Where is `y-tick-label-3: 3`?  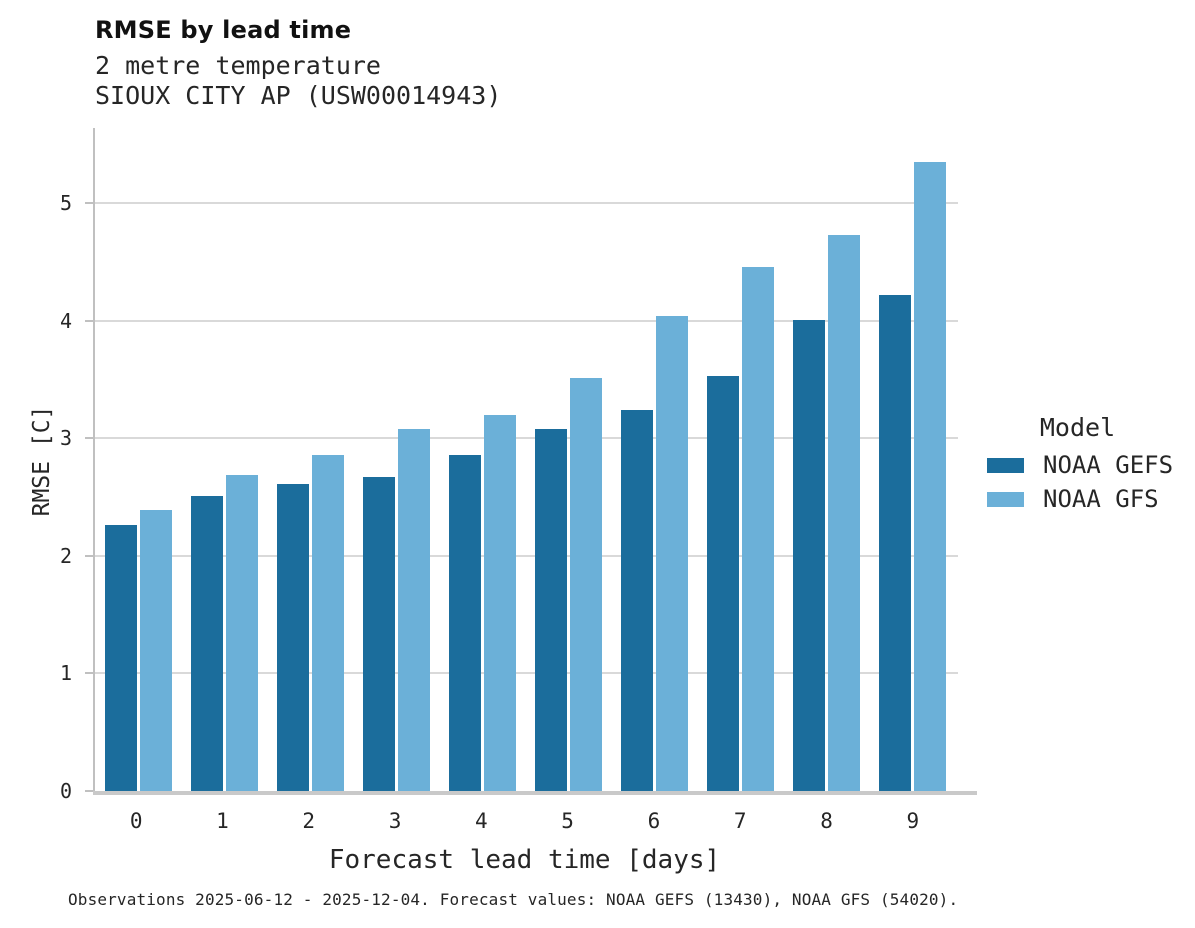
y-tick-label-3: 3 is located at coordinates (65, 438).